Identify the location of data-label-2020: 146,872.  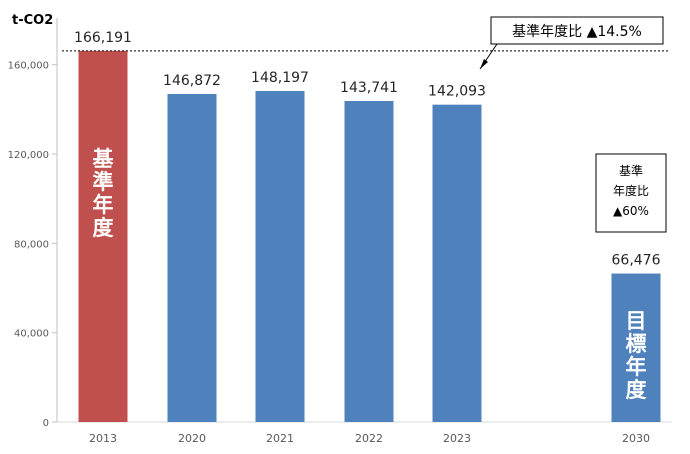
(192, 81).